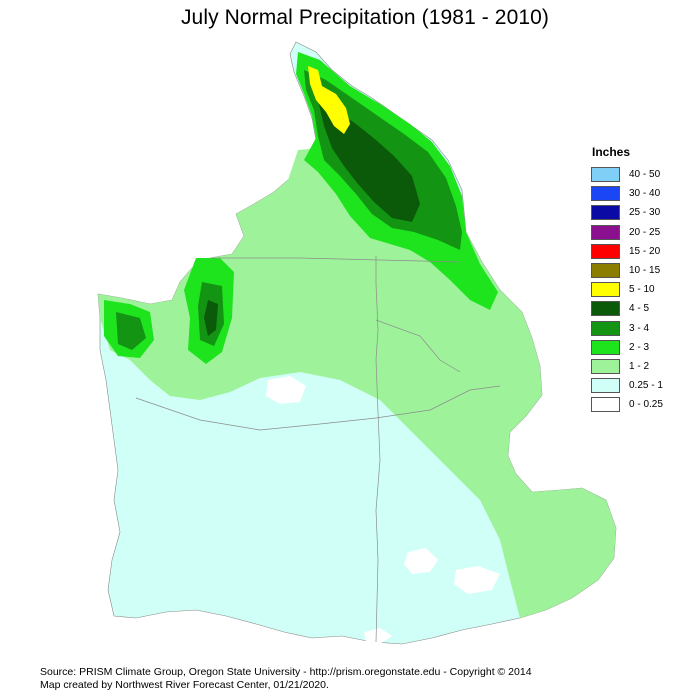  What do you see at coordinates (646, 386) in the screenshot?
I see `legend-label: 0.25 - 1` at bounding box center [646, 386].